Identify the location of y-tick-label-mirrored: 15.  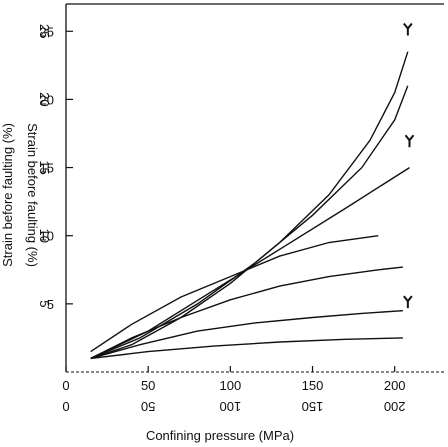
(44, 167).